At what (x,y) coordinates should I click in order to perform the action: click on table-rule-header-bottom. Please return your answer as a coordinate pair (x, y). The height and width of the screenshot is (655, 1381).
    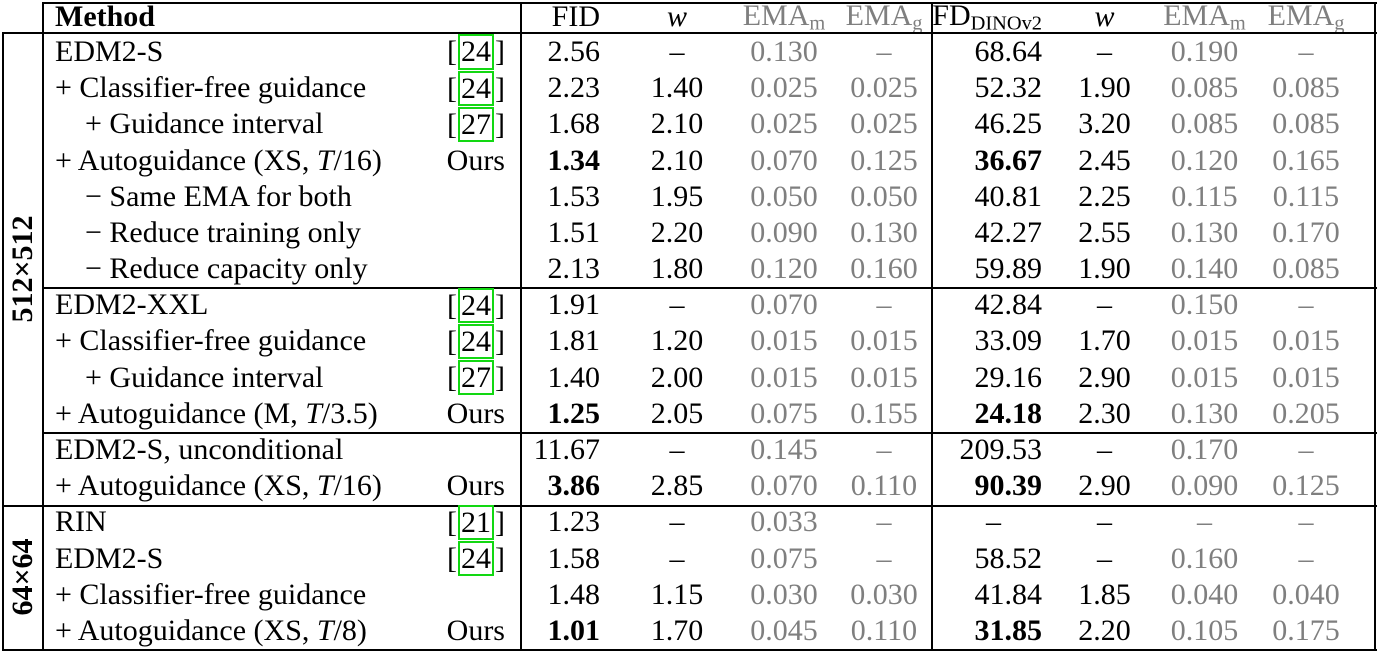
    Looking at the image, I should click on (689, 33).